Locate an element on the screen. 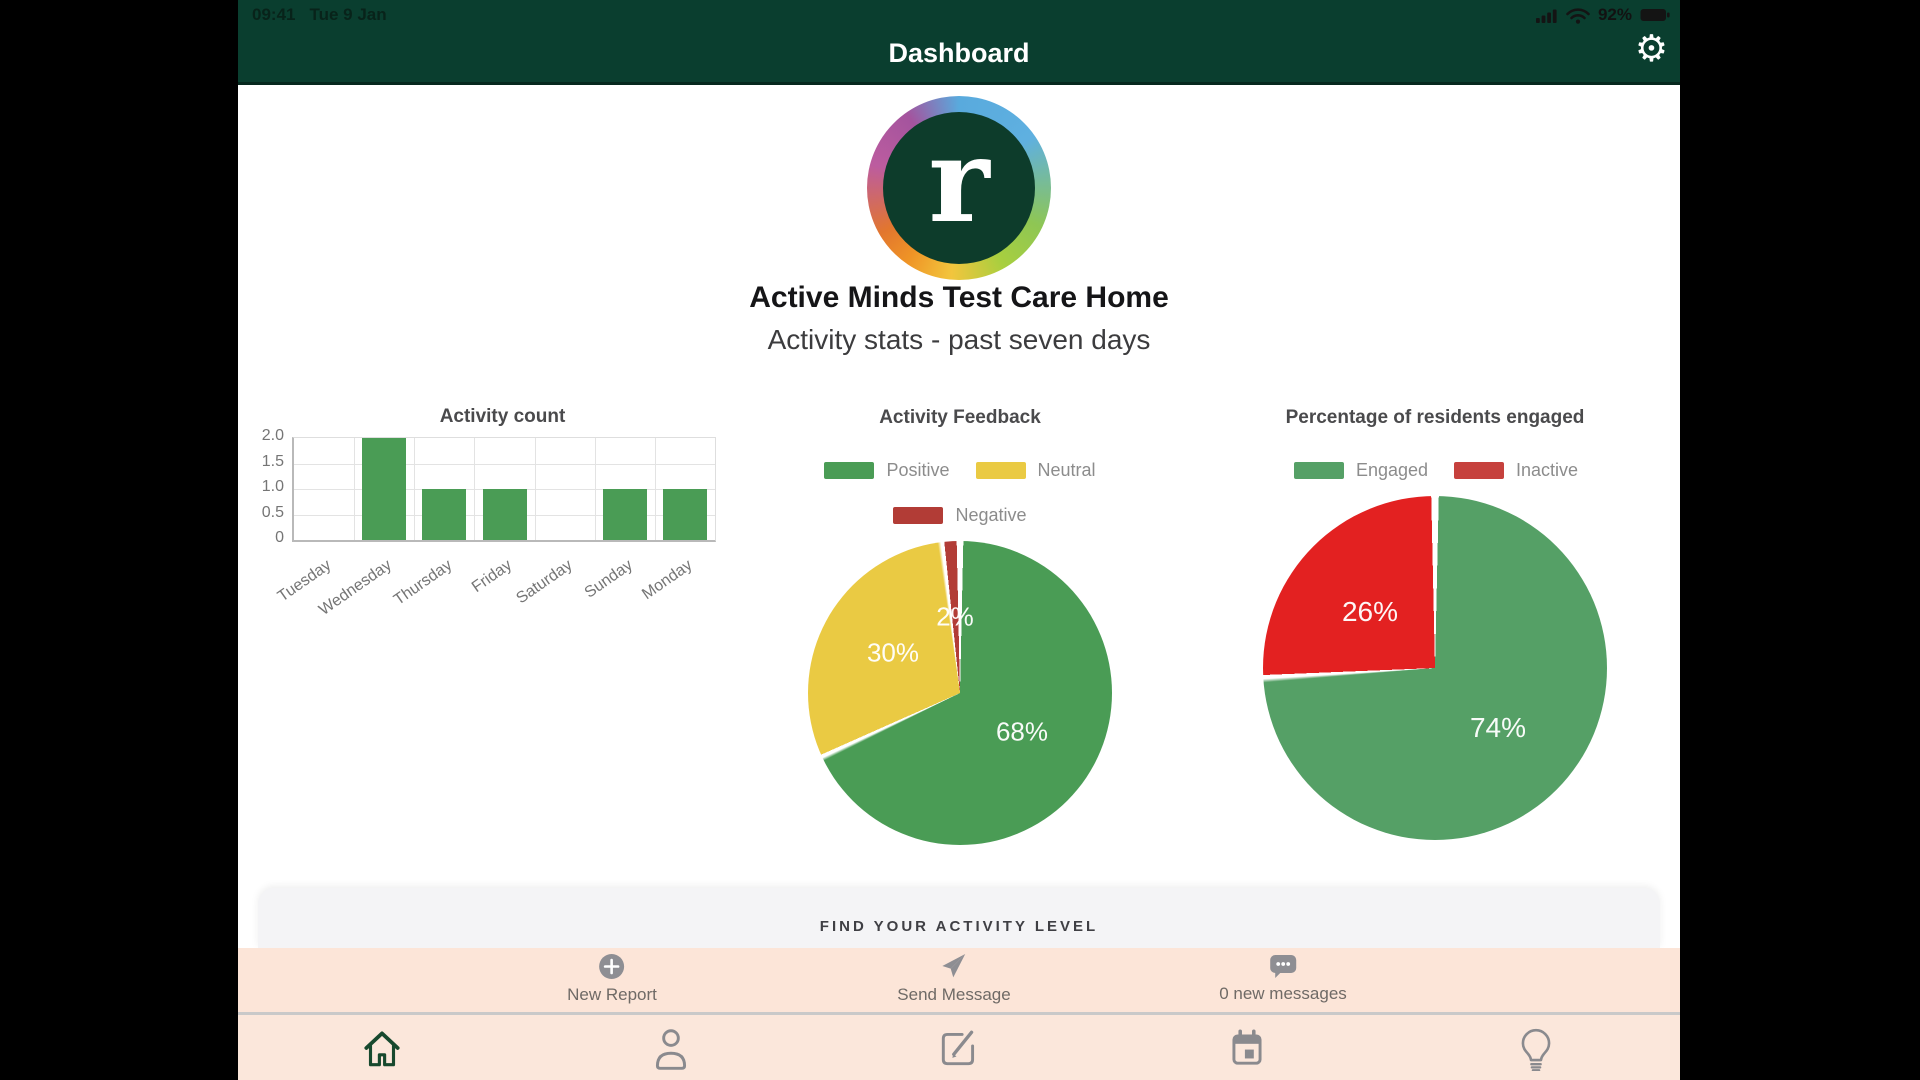  logo-letter: r is located at coordinates (959, 188).